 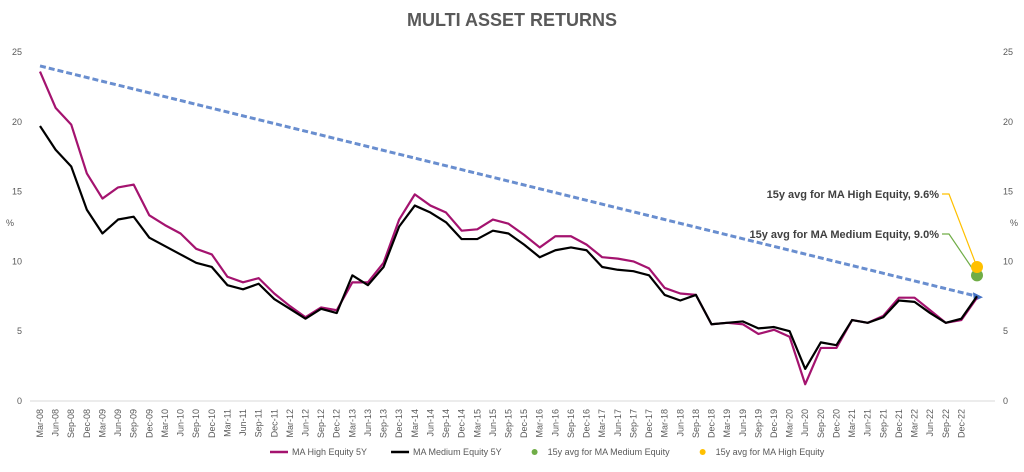 I want to click on x-tick-label: Mar-10, so click(x=165, y=423).